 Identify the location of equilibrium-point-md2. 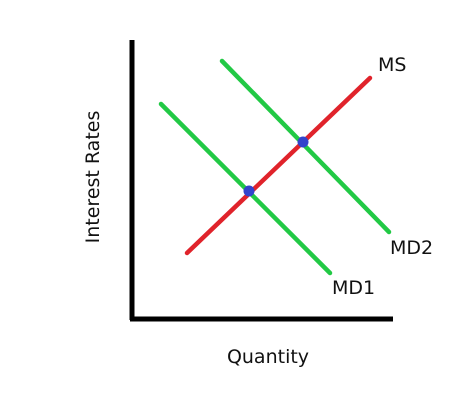
(303, 142).